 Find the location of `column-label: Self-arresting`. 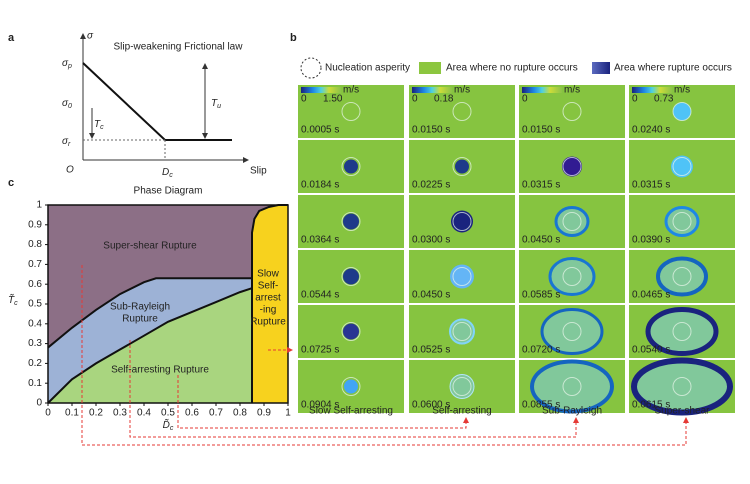

column-label: Self-arresting is located at coordinates (461, 411).